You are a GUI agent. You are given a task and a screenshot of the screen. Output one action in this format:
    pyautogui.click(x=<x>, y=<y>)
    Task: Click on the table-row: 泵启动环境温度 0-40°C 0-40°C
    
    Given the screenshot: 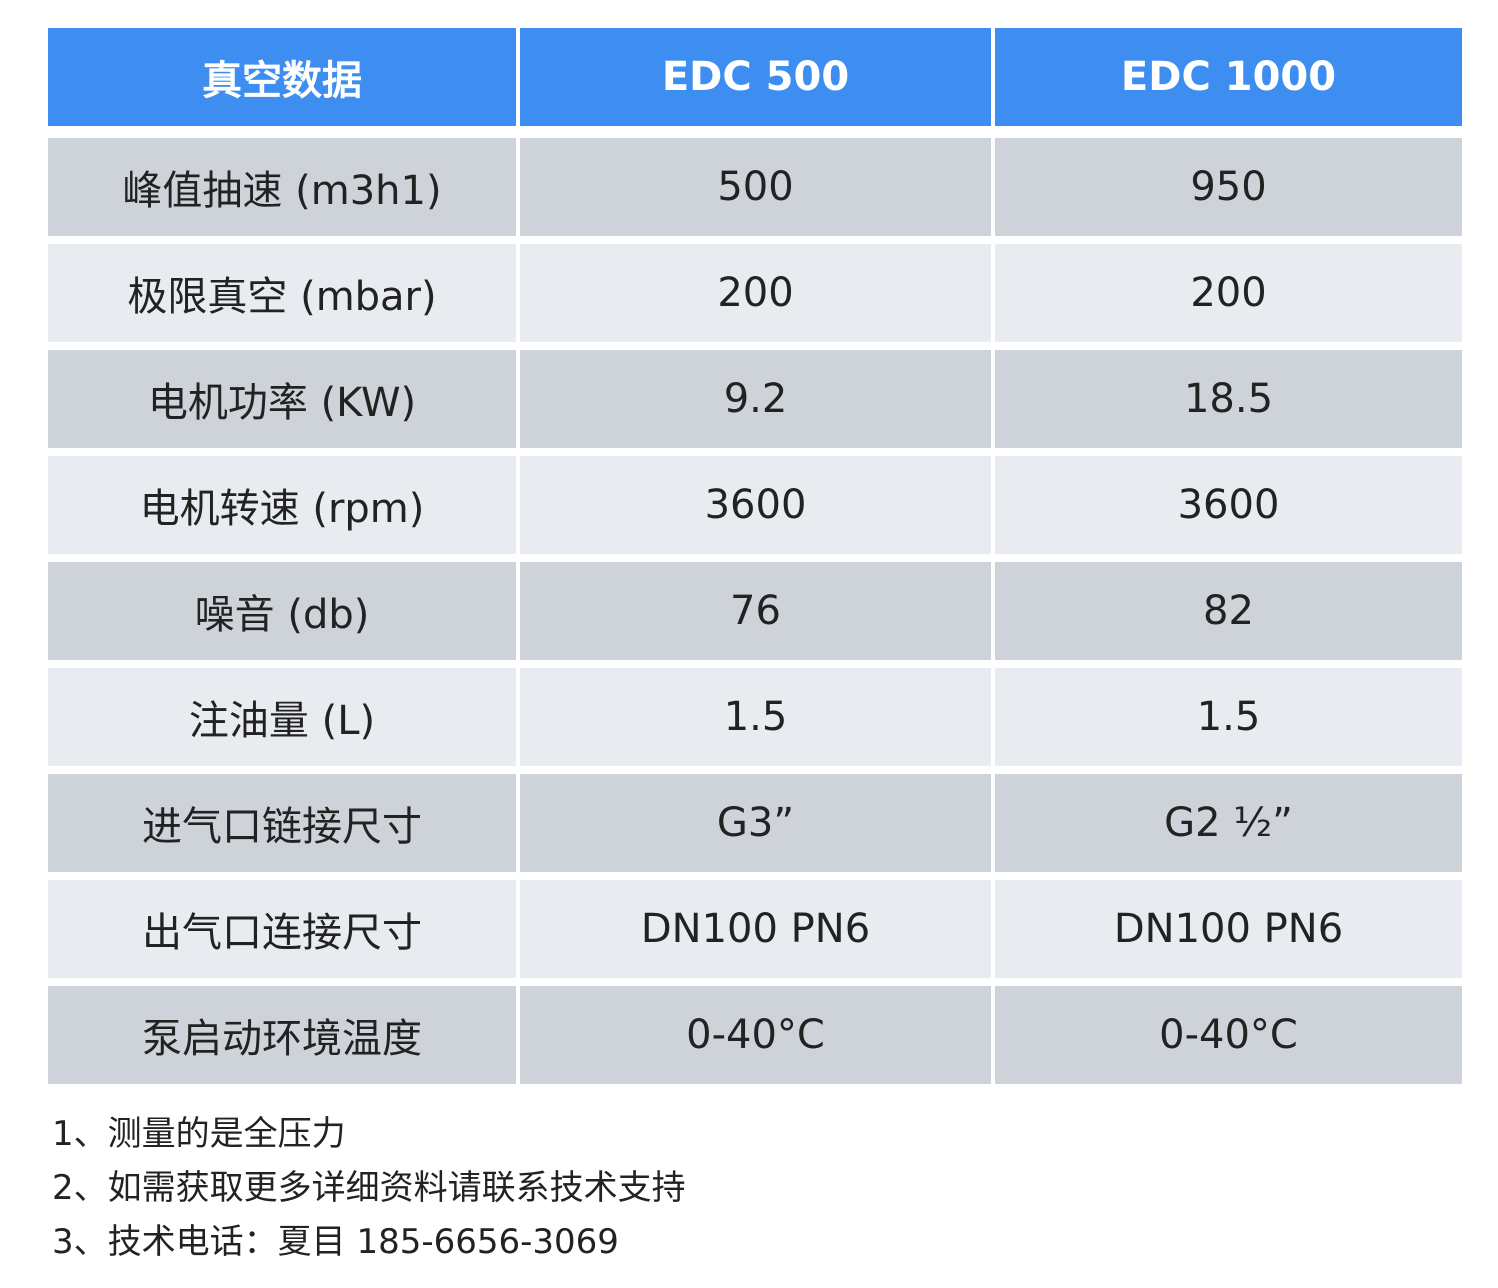 What is the action you would take?
    pyautogui.click(x=755, y=1035)
    